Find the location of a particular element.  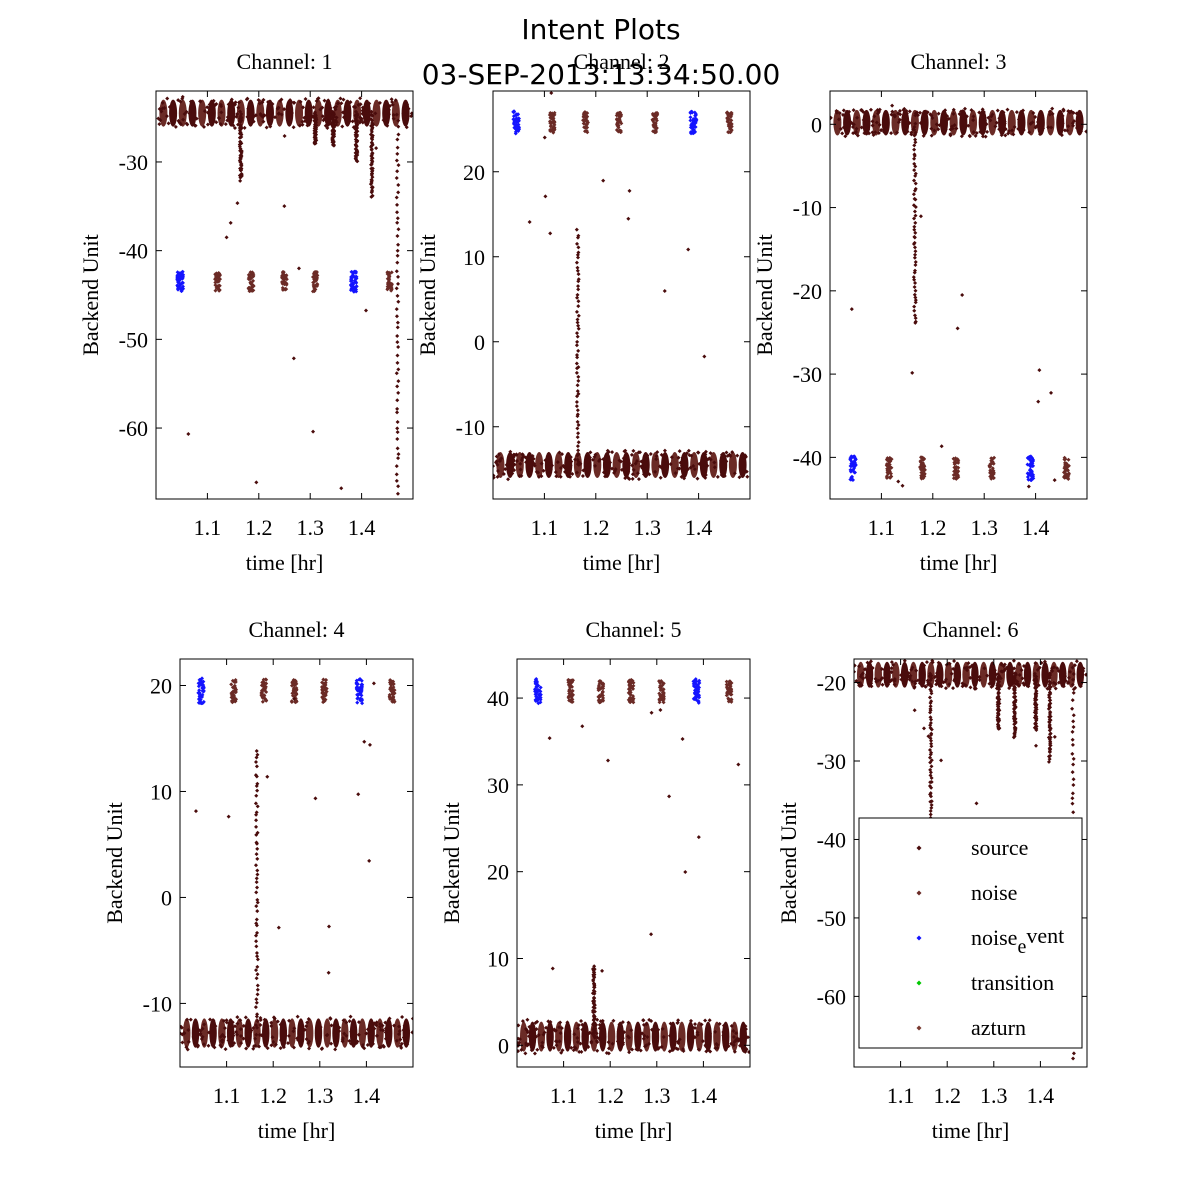

axes-frame is located at coordinates (296, 863).